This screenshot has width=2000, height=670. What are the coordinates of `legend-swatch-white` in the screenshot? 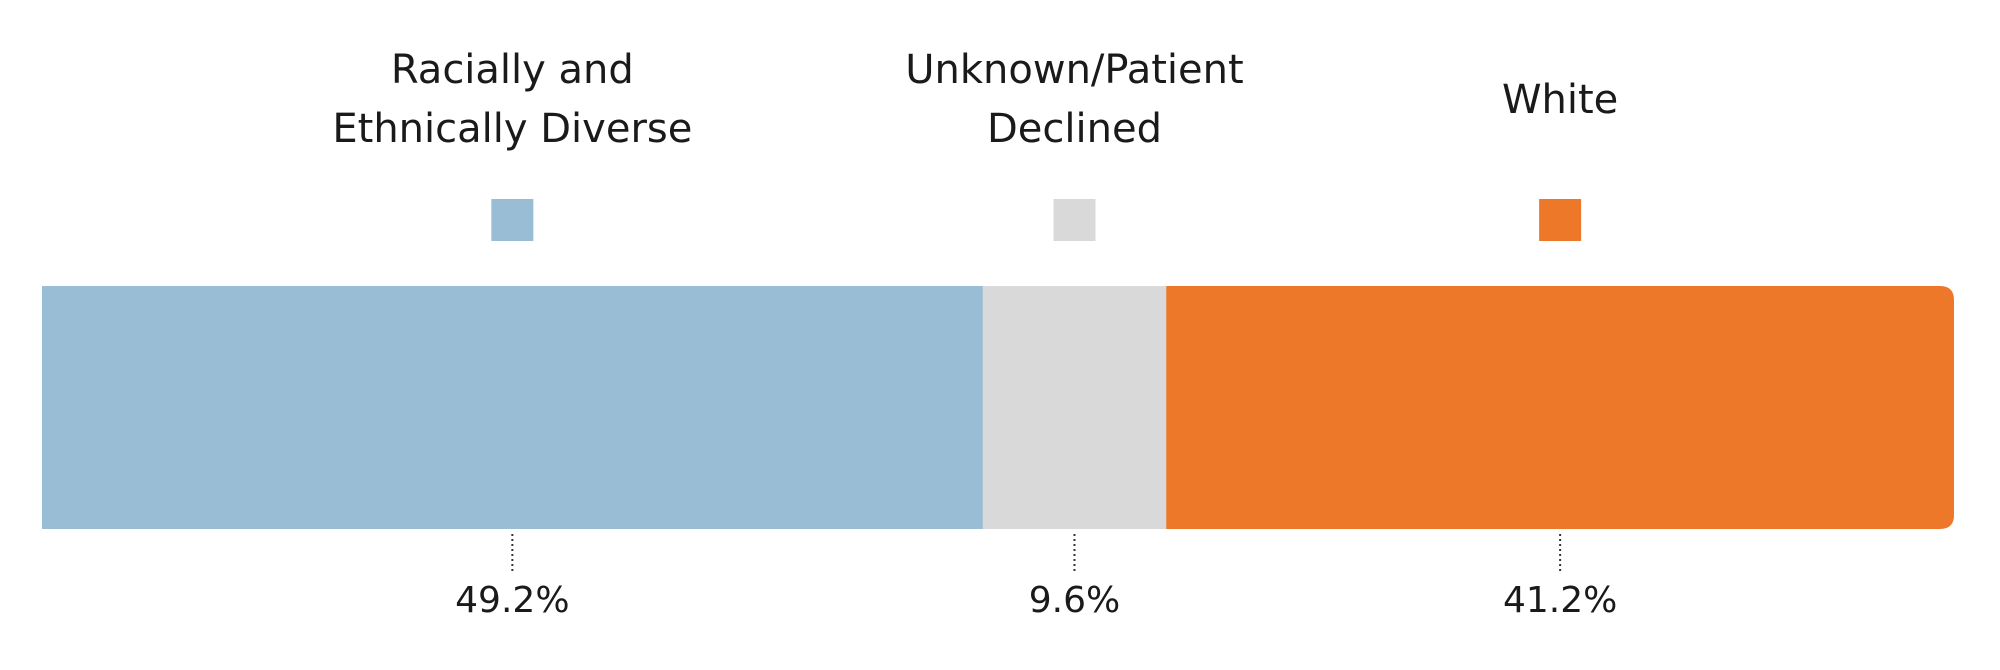 It's located at (1560, 220).